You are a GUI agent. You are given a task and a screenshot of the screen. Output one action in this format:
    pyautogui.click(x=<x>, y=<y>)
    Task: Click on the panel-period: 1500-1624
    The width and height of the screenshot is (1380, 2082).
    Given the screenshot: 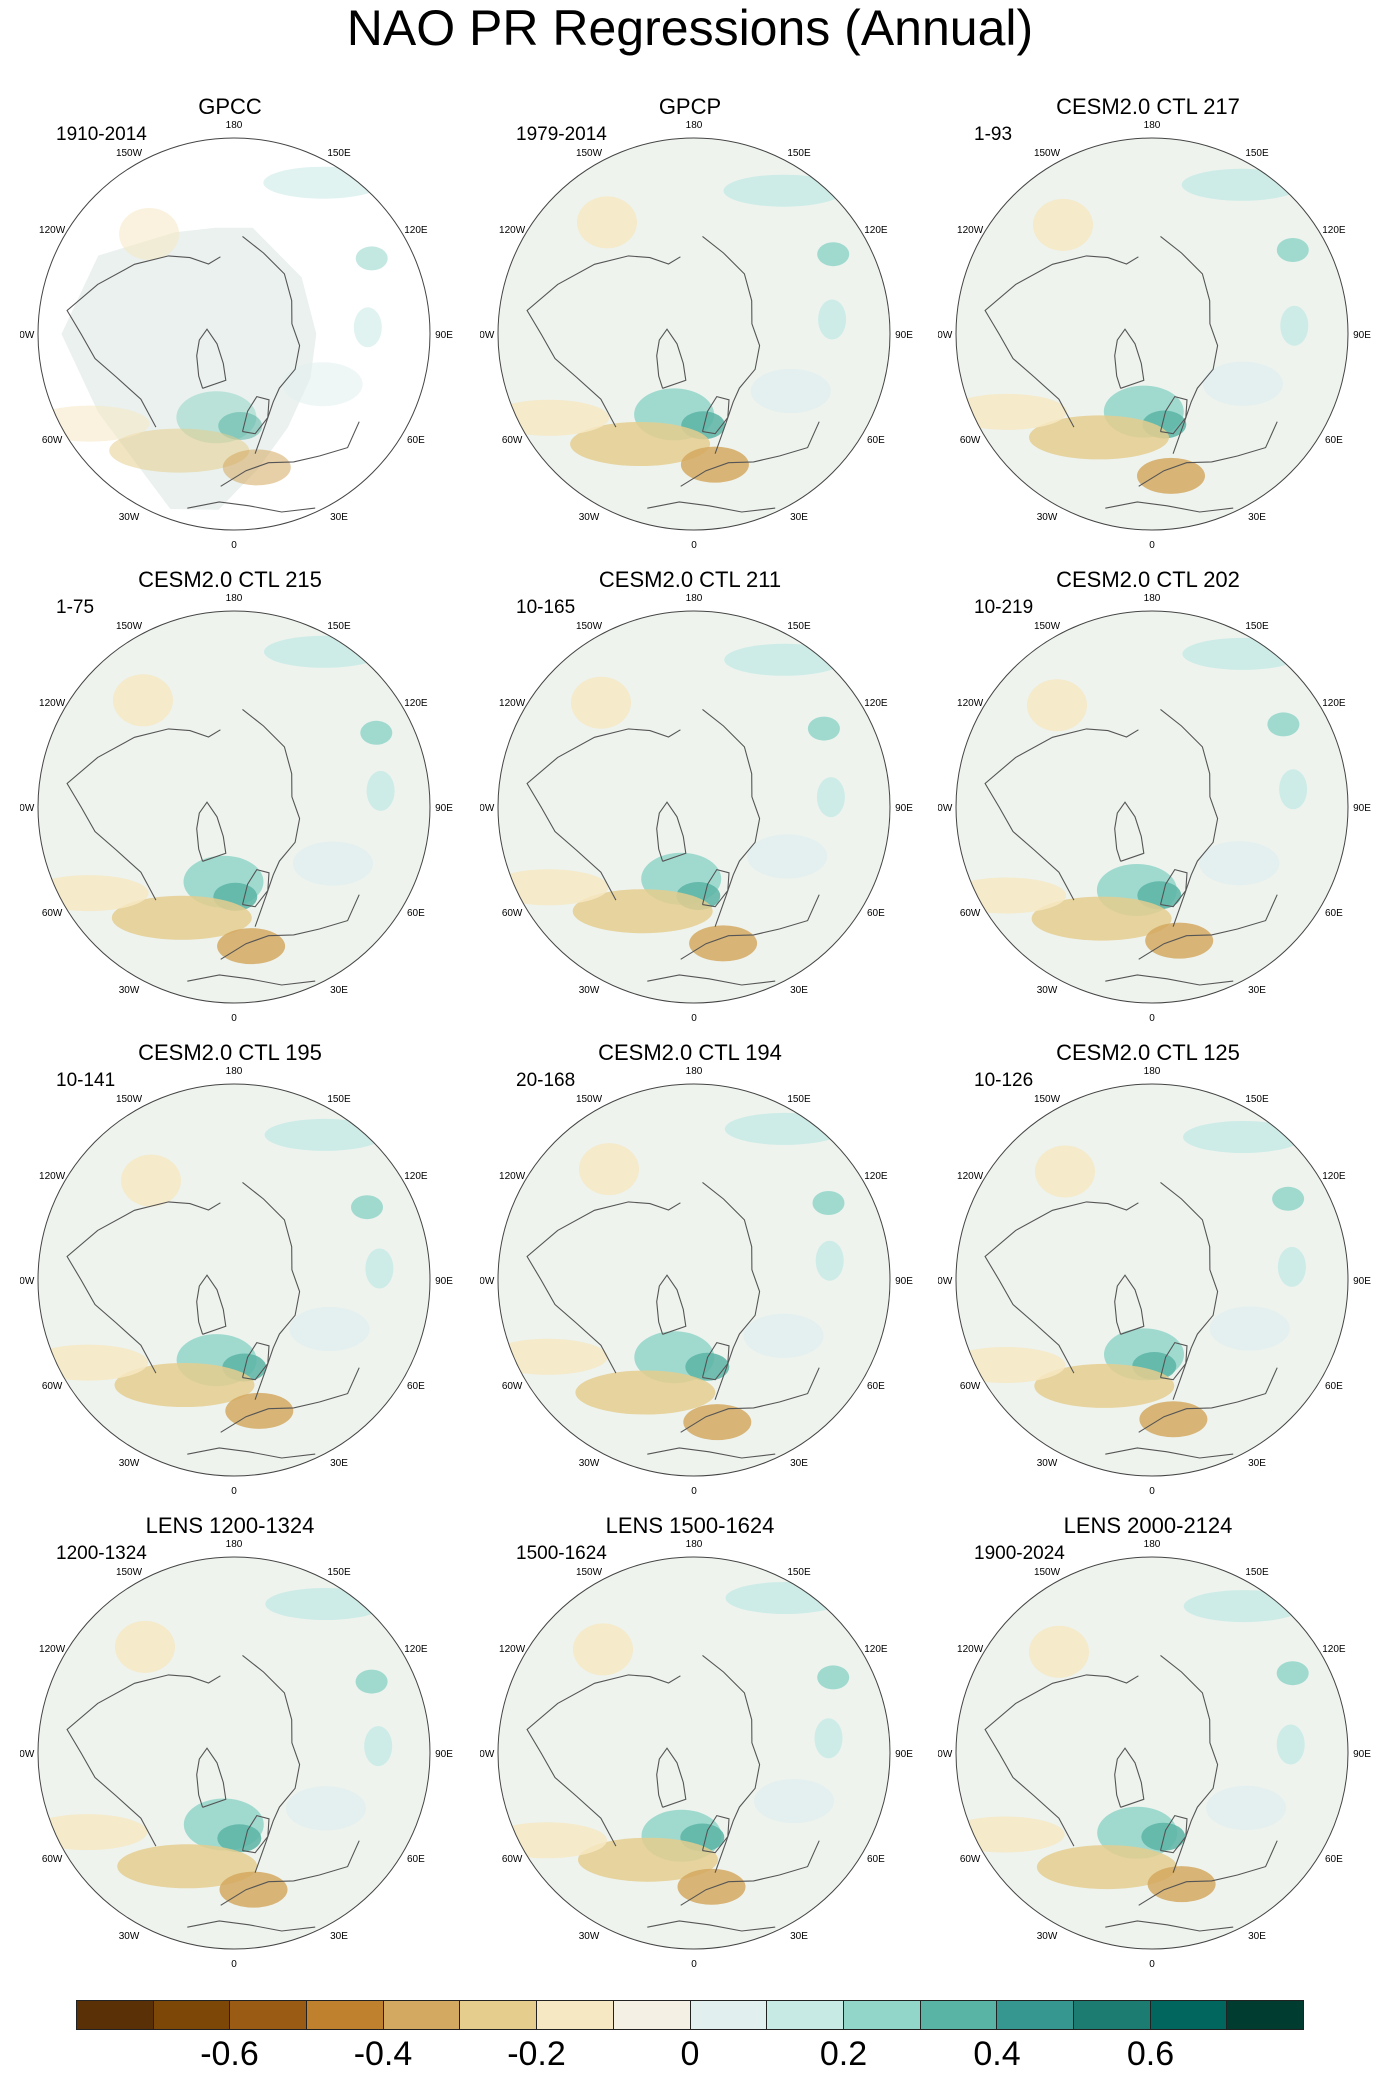 What is the action you would take?
    pyautogui.click(x=561, y=1553)
    